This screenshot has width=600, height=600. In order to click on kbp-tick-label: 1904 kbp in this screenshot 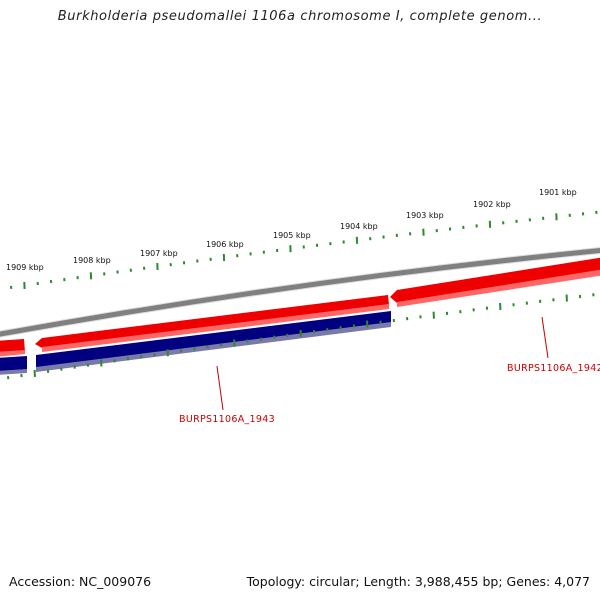, I will do `click(359, 226)`.